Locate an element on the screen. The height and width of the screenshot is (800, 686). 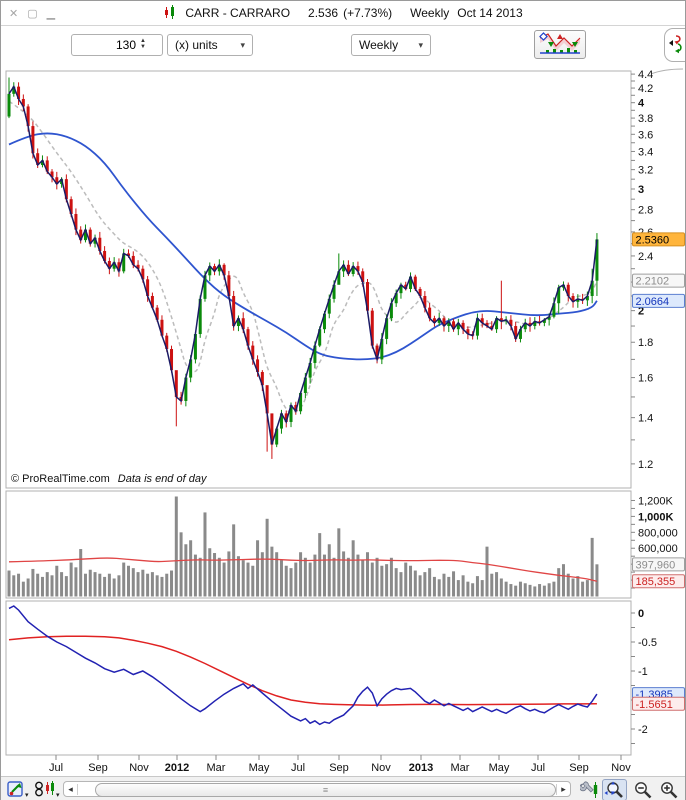
indicators-chart-icon is located at coordinates (560, 45).